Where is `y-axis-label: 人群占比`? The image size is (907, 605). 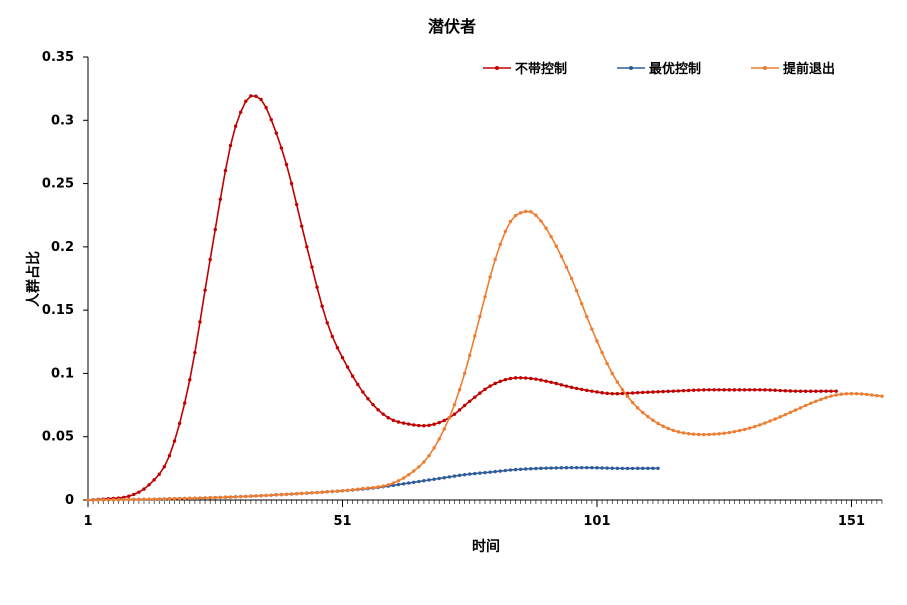
y-axis-label: 人群占比 is located at coordinates (33, 279).